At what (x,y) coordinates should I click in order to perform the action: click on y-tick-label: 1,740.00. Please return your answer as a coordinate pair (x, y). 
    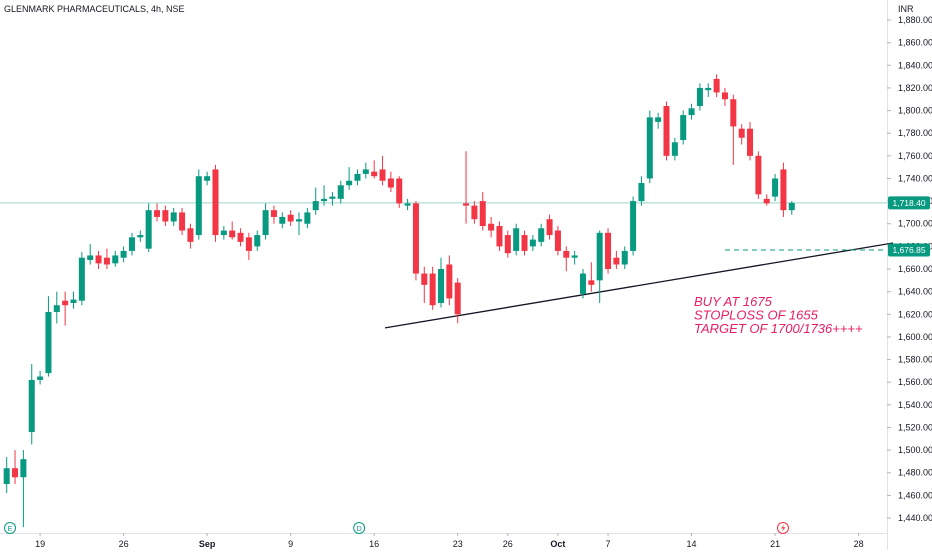
    Looking at the image, I should click on (915, 178).